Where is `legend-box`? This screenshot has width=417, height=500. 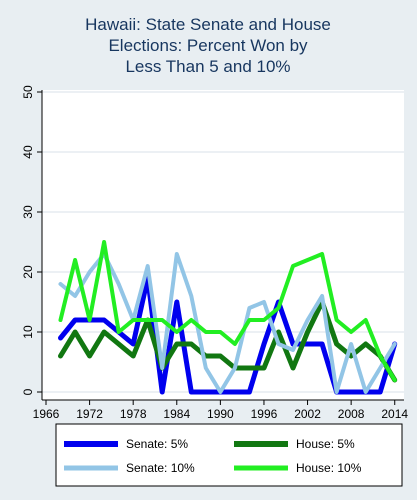 legend-box is located at coordinates (229, 455).